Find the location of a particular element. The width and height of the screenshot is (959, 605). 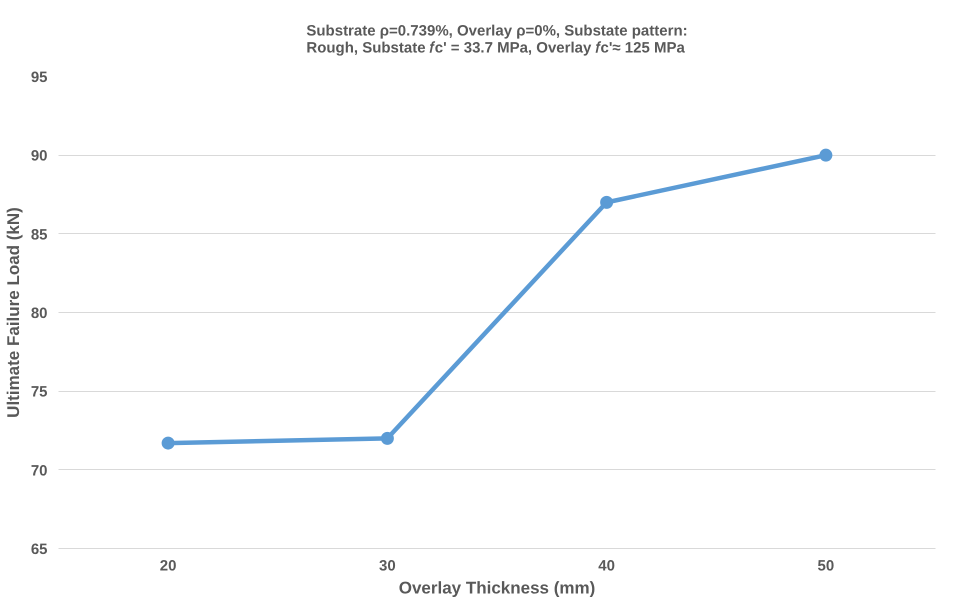

y-tick-label: 65 is located at coordinates (39, 549).